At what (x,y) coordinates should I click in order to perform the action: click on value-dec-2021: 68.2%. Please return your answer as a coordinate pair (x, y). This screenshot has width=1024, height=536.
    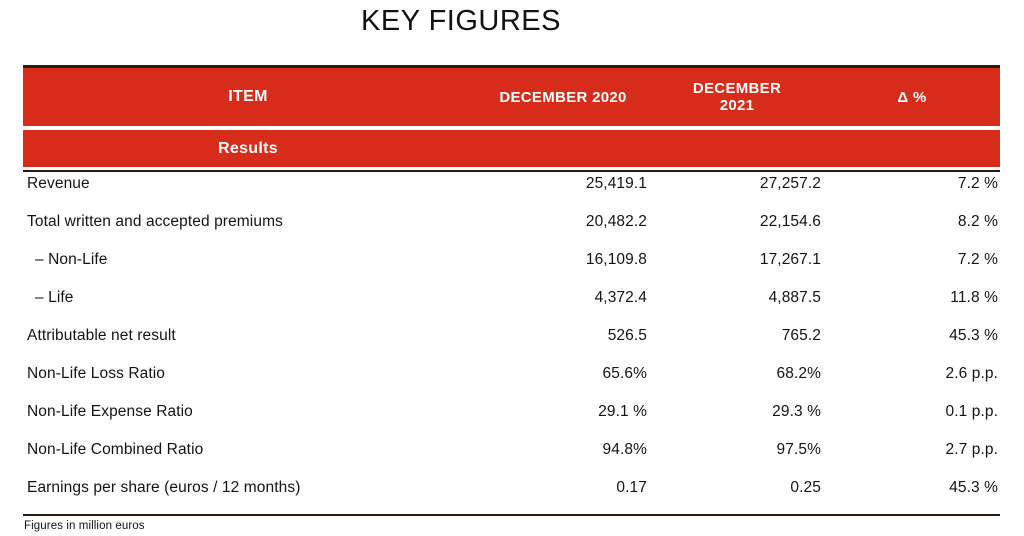
    Looking at the image, I should click on (798, 373).